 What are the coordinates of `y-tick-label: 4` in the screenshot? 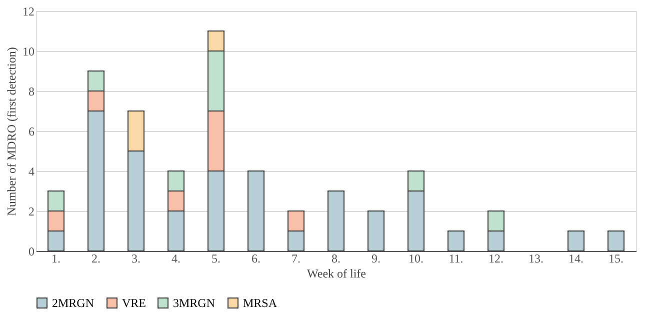 It's located at (31, 171).